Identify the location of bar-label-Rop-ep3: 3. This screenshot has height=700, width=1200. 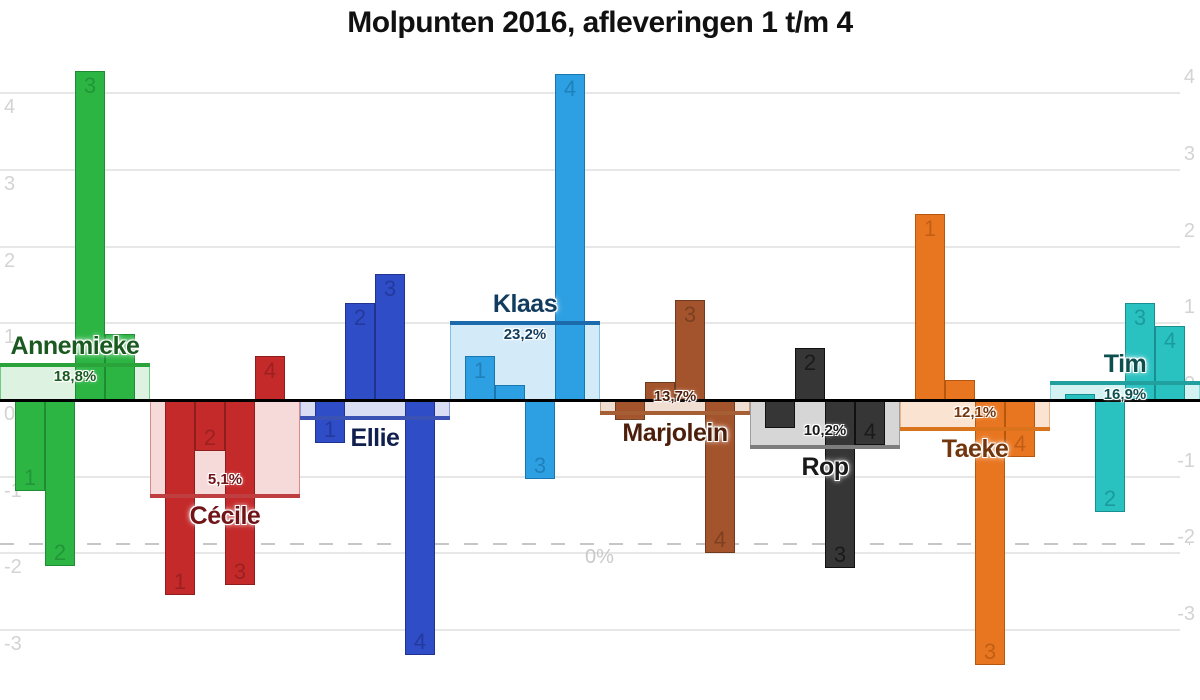
(840, 554).